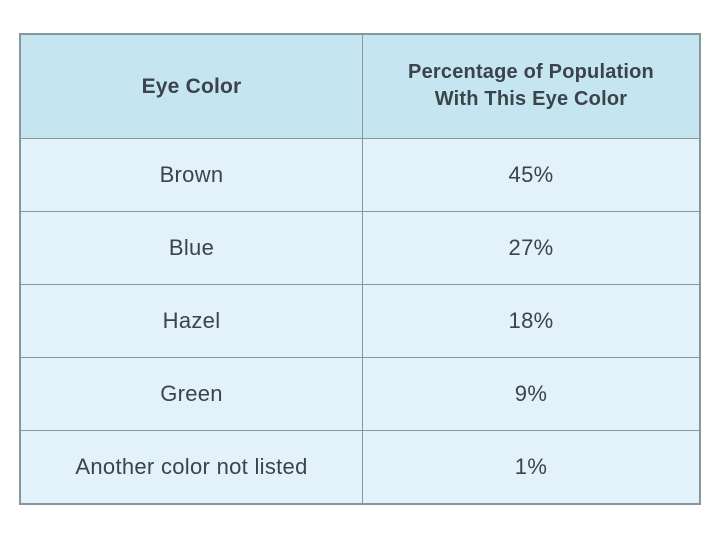  What do you see at coordinates (531, 99) in the screenshot?
I see `header-label-percentage-line2: With This Eye Color` at bounding box center [531, 99].